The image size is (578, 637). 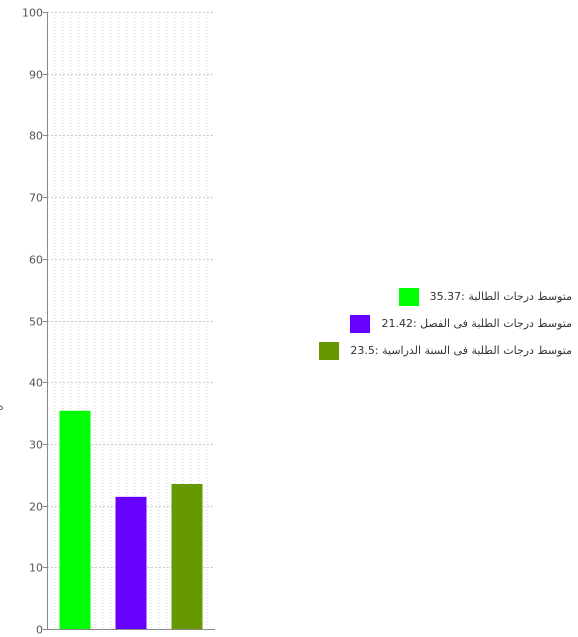 What do you see at coordinates (36, 507) in the screenshot?
I see `y-tick-label: 20` at bounding box center [36, 507].